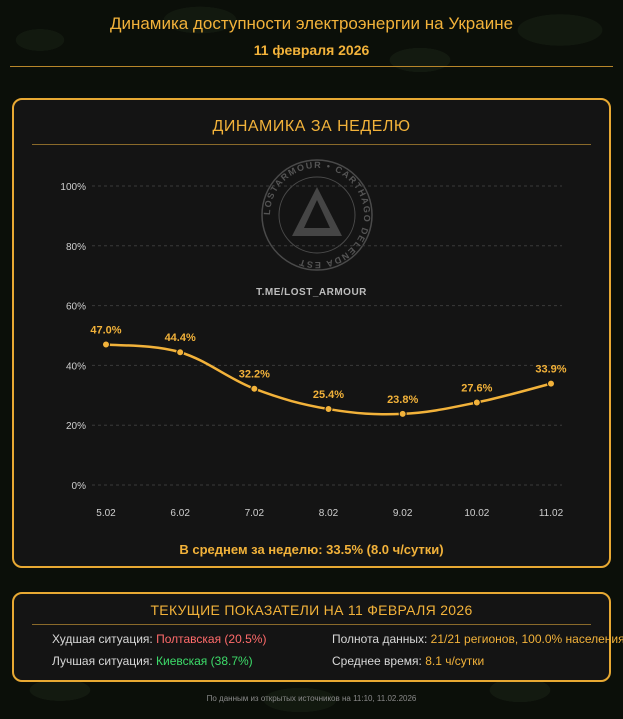  I want to click on header-divider, so click(311, 66).